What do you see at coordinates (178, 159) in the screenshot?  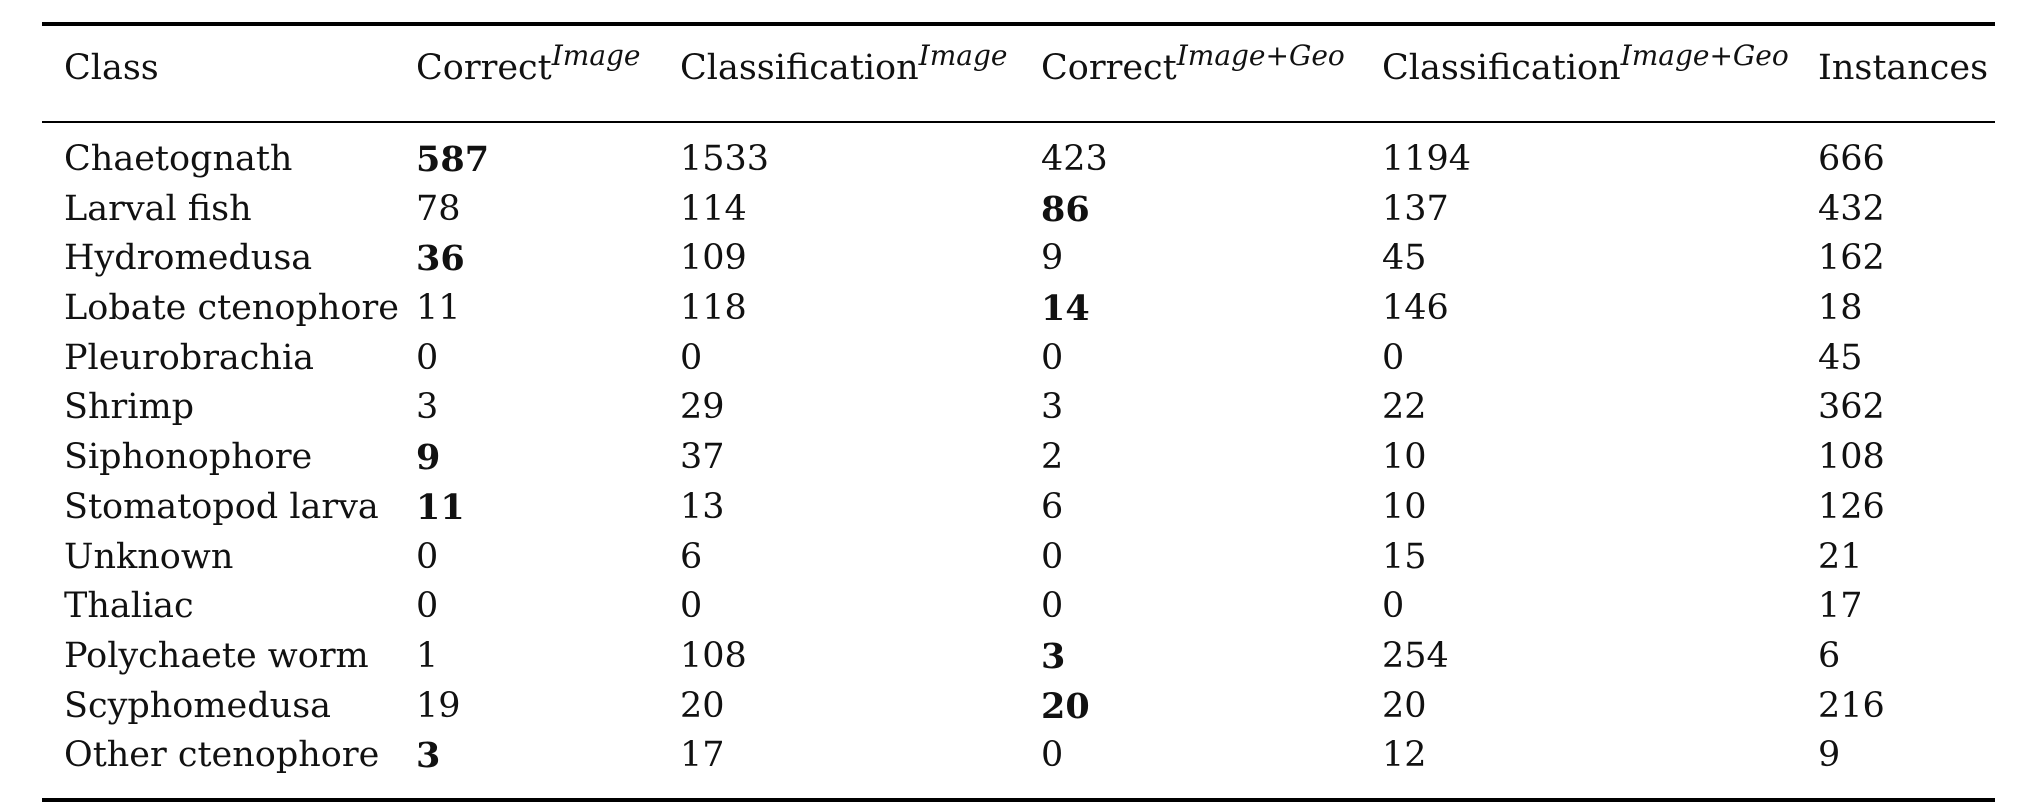 I see `class-cell: Chaetognath` at bounding box center [178, 159].